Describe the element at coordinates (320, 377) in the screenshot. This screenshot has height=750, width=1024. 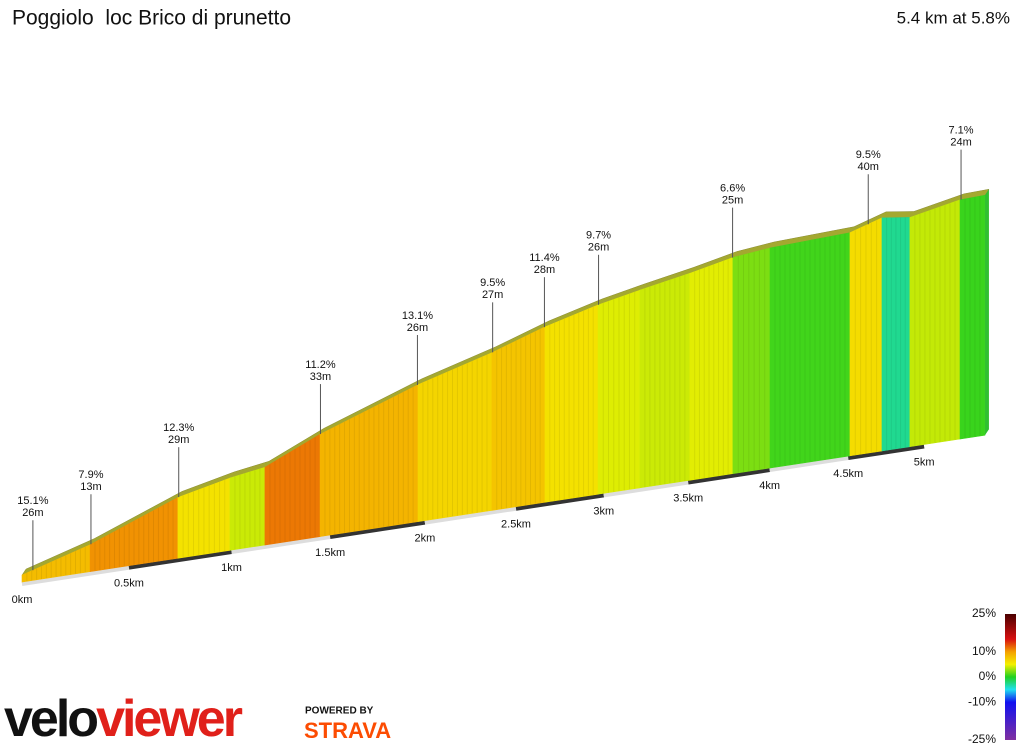
I see `climb-length: 33m` at that location.